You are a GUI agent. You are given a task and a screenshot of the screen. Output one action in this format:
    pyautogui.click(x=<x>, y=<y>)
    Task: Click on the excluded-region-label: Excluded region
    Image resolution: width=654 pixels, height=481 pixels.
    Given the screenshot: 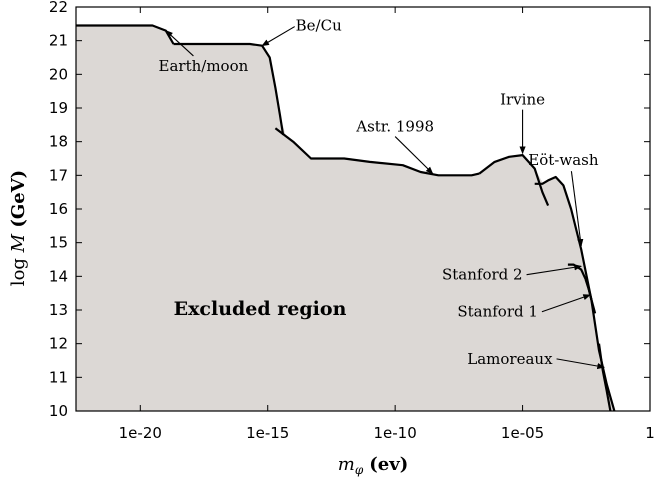 What is the action you would take?
    pyautogui.click(x=260, y=309)
    